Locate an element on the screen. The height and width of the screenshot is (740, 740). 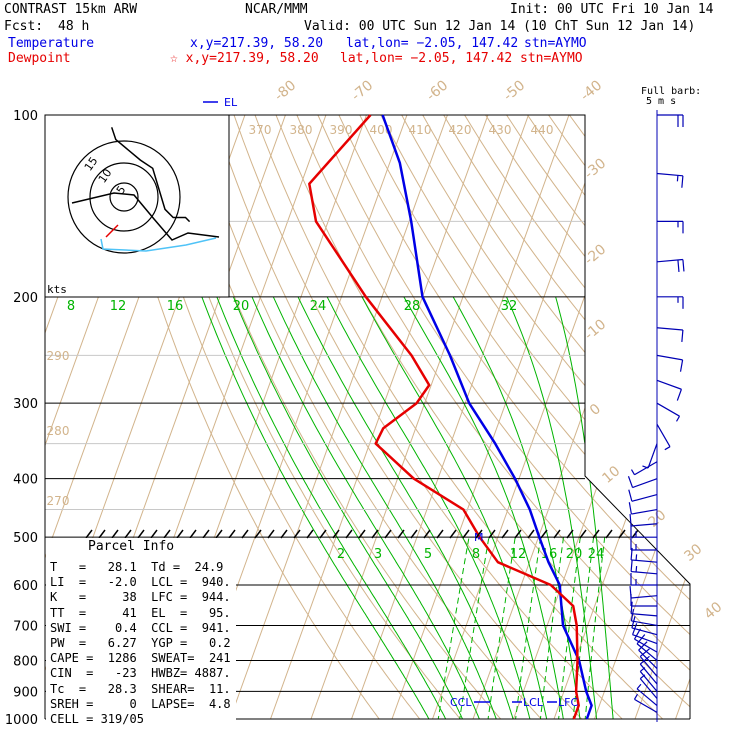
pressure-label: 700 is located at coordinates (25, 626).